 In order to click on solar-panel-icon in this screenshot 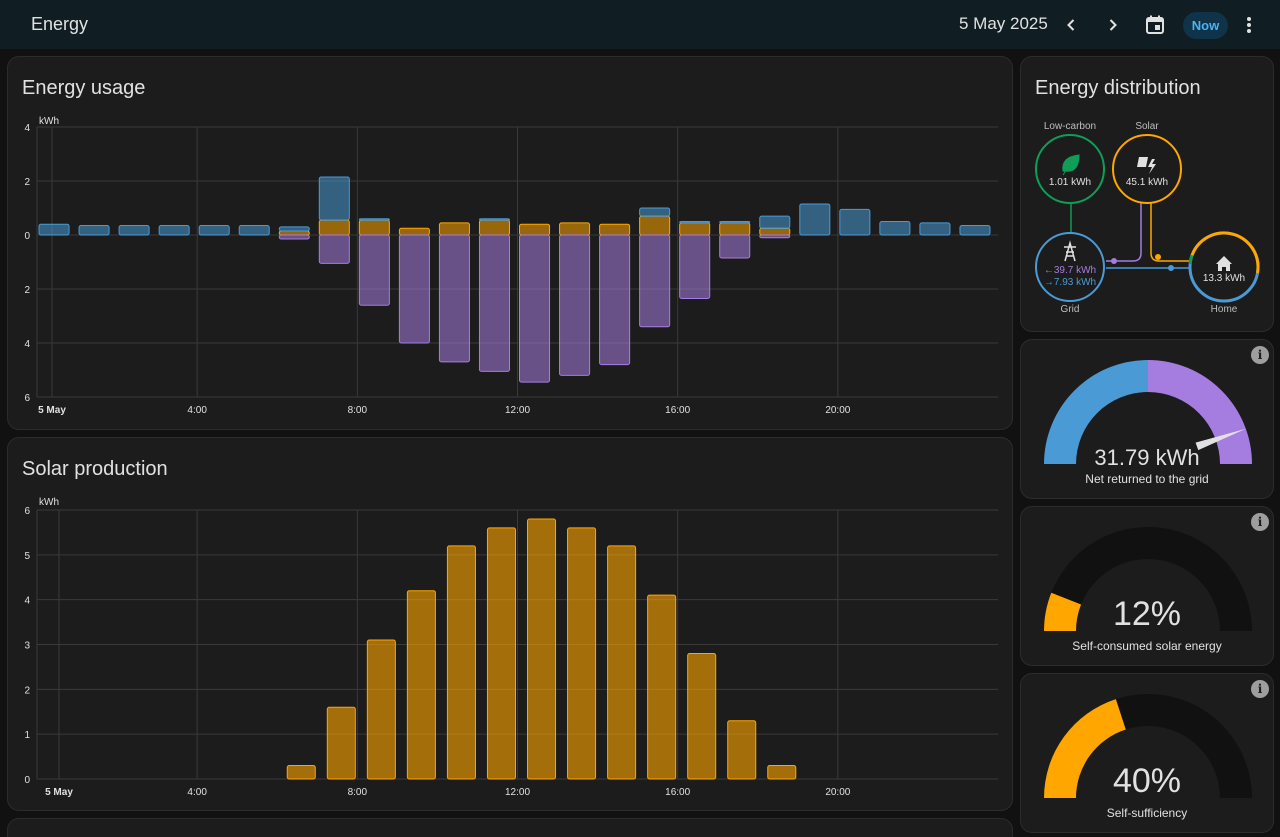, I will do `click(1146, 165)`.